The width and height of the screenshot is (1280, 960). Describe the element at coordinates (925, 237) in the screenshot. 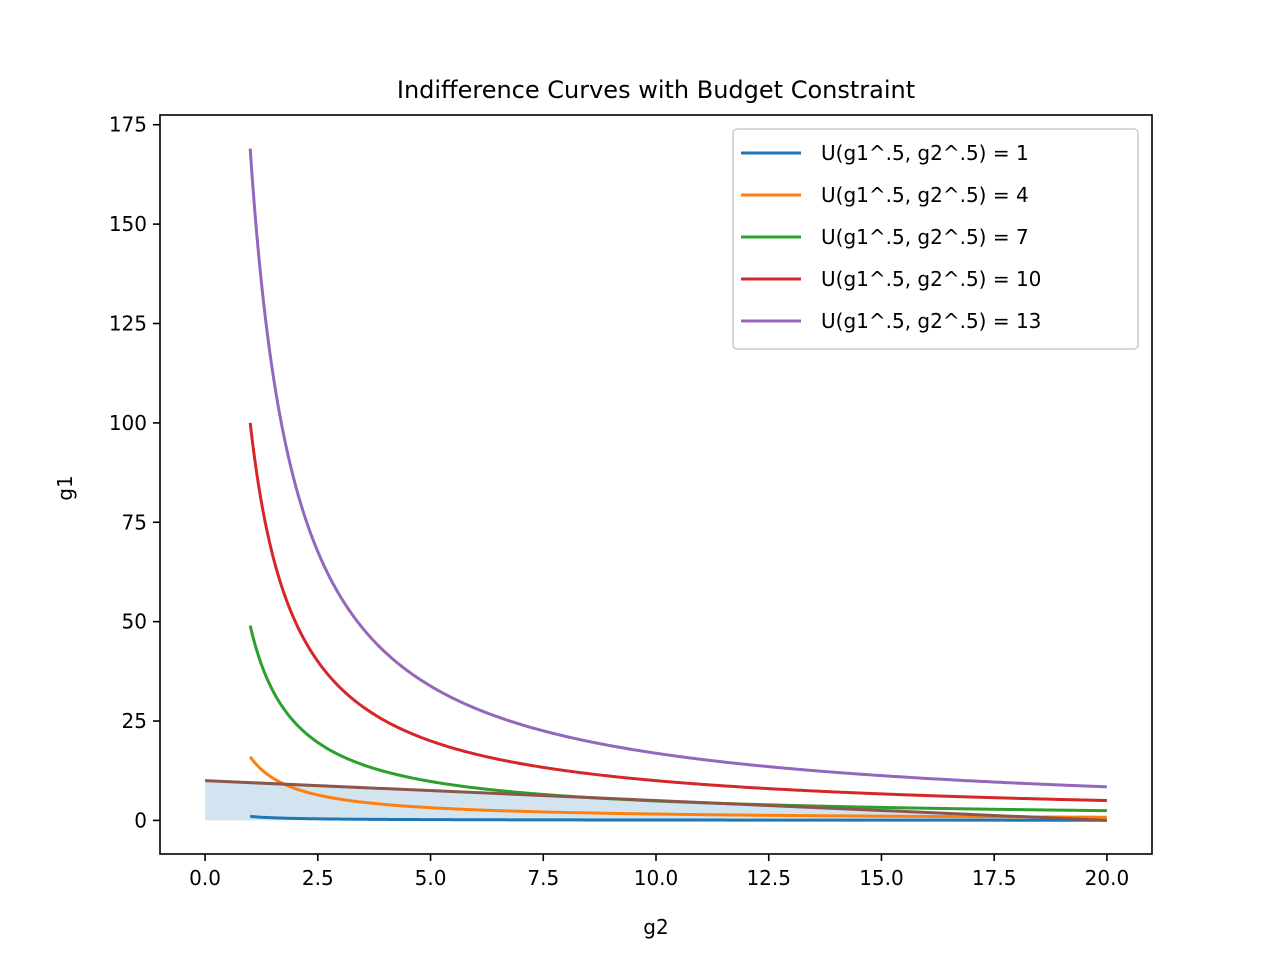

I see `legend-entry-label: U(g1^.5, g2^.5) = 7` at that location.